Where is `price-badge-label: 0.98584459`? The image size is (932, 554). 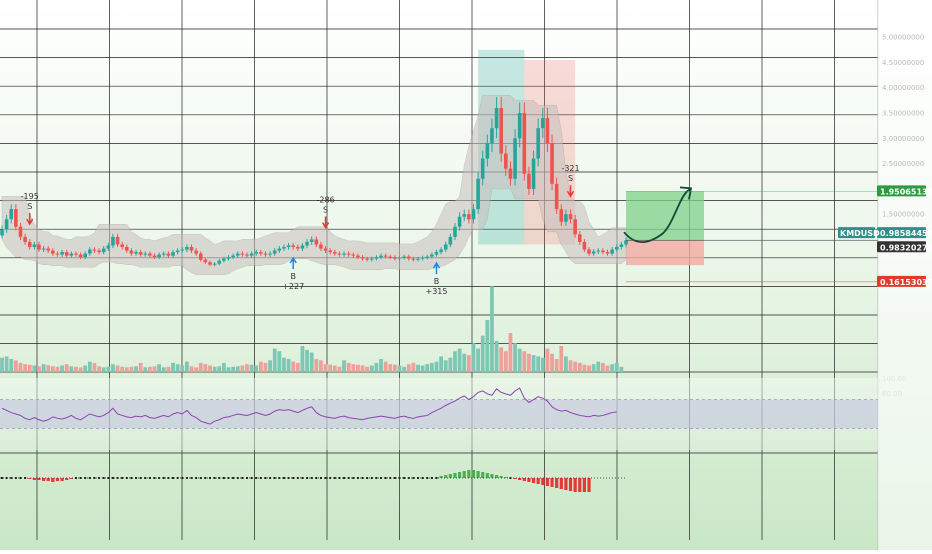 price-badge-label: 0.98584459 is located at coordinates (906, 233).